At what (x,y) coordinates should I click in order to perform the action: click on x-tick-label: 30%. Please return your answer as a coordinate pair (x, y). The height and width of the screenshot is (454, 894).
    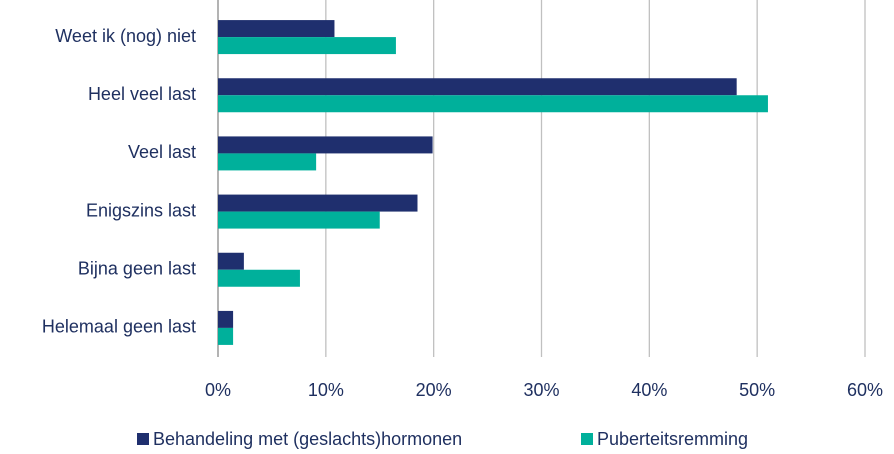
    Looking at the image, I should click on (541, 390).